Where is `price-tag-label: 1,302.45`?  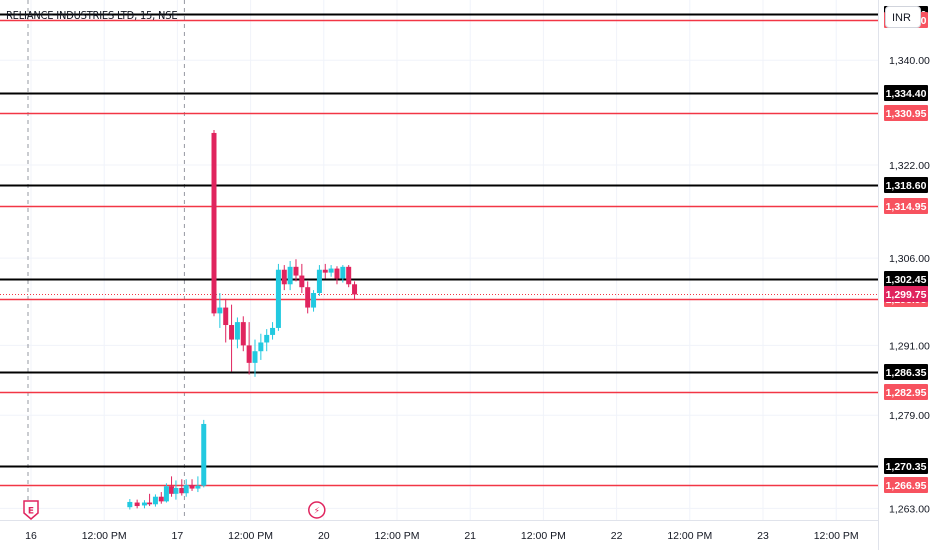 price-tag-label: 1,302.45 is located at coordinates (906, 280).